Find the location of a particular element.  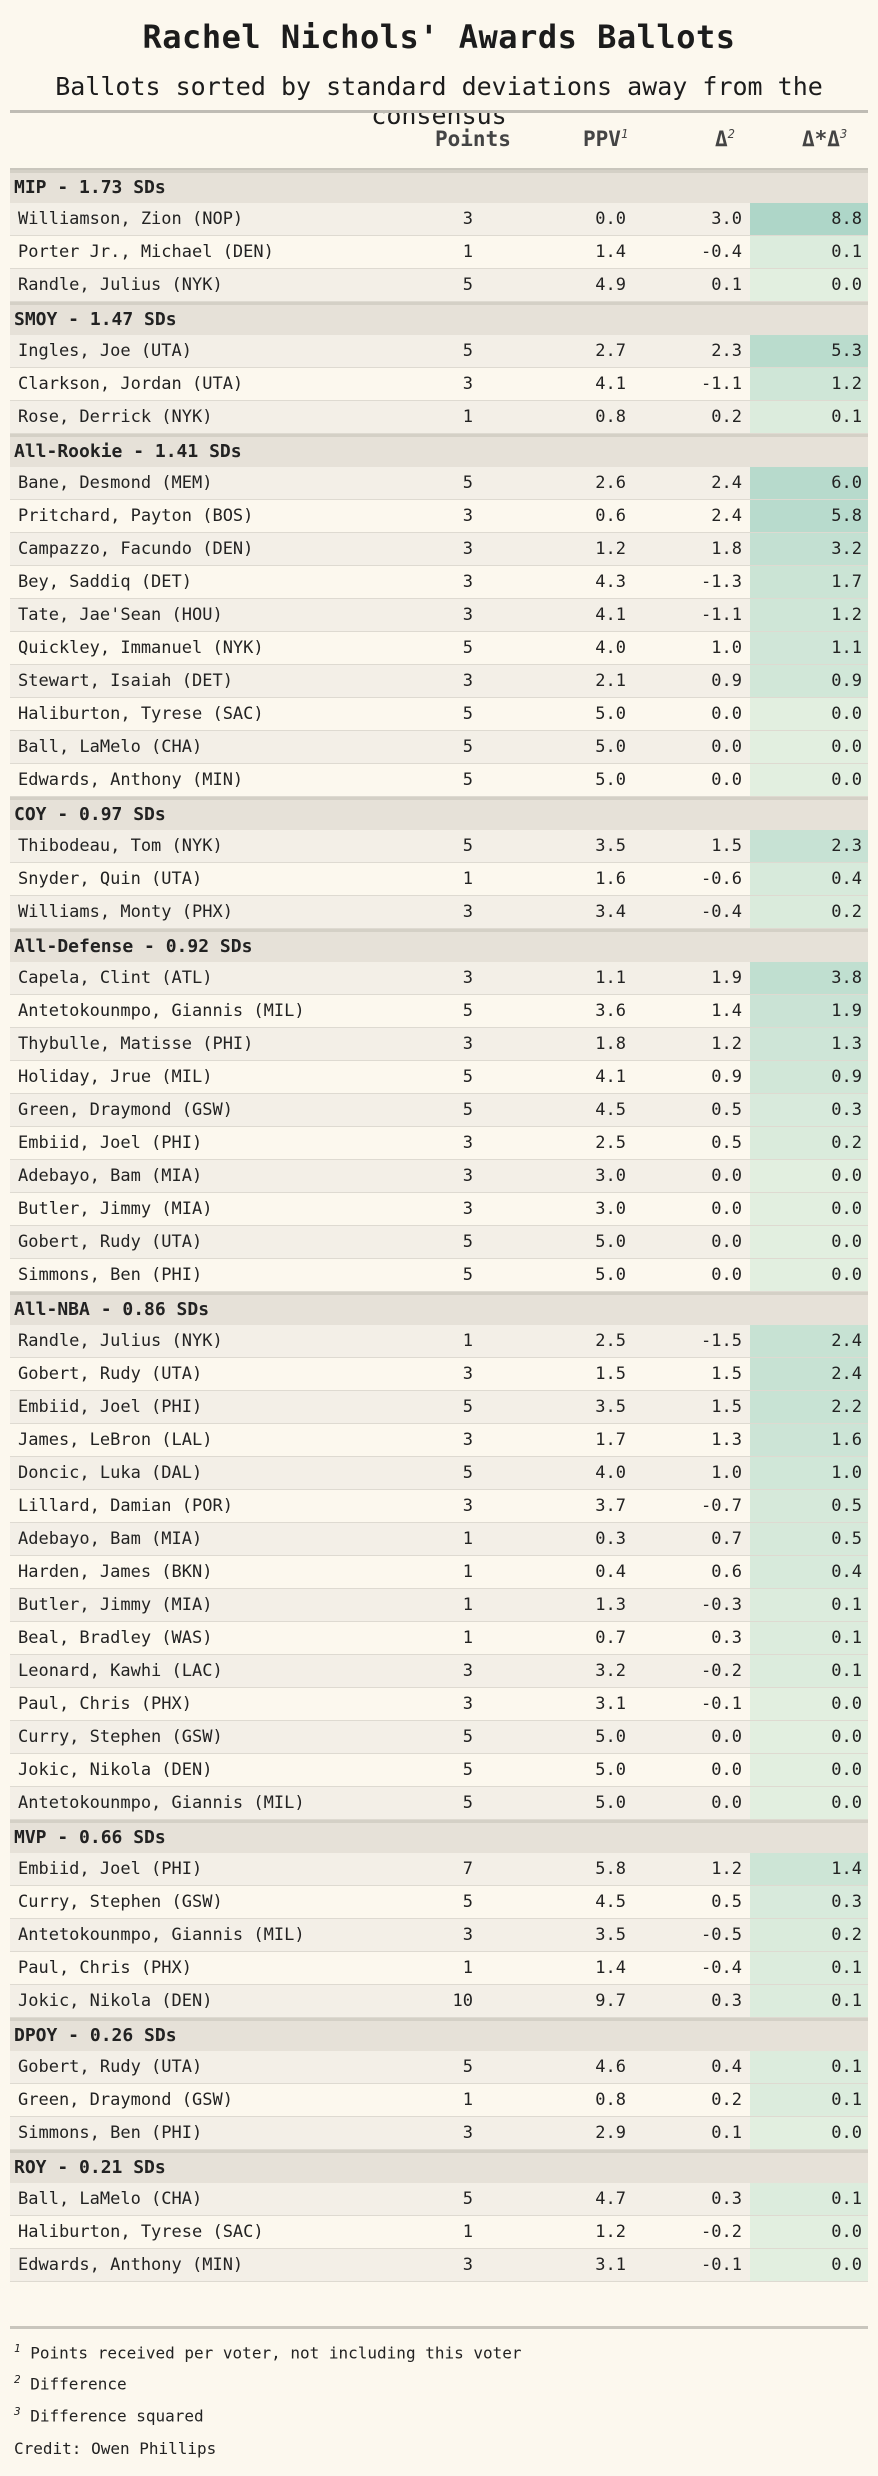

ppv-value: 1.7 is located at coordinates (610, 1440).